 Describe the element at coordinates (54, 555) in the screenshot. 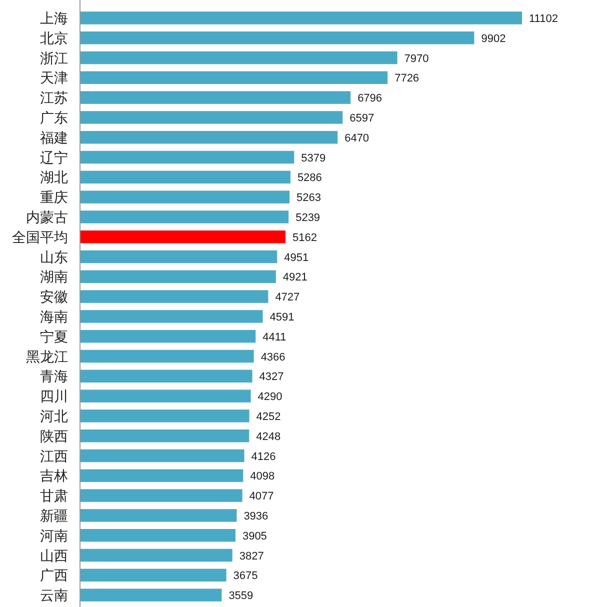

I see `y-tick-label: 山西` at that location.